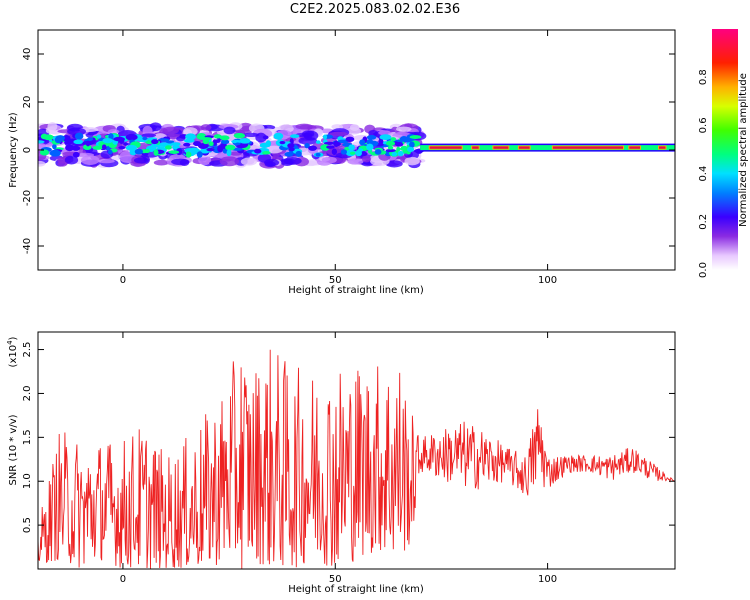  I want to click on snr-x-tick-labels: 0 50 100, so click(338, 579).